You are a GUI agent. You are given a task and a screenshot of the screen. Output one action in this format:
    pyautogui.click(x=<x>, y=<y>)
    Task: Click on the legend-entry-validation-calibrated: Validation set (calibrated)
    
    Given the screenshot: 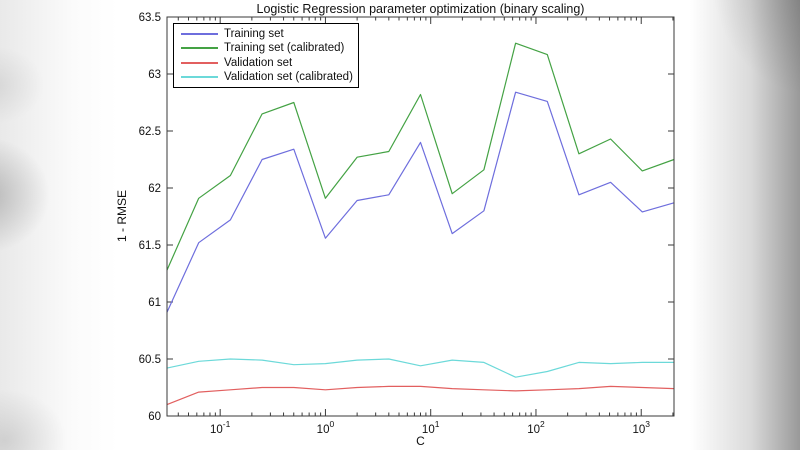 What is the action you would take?
    pyautogui.click(x=266, y=77)
    